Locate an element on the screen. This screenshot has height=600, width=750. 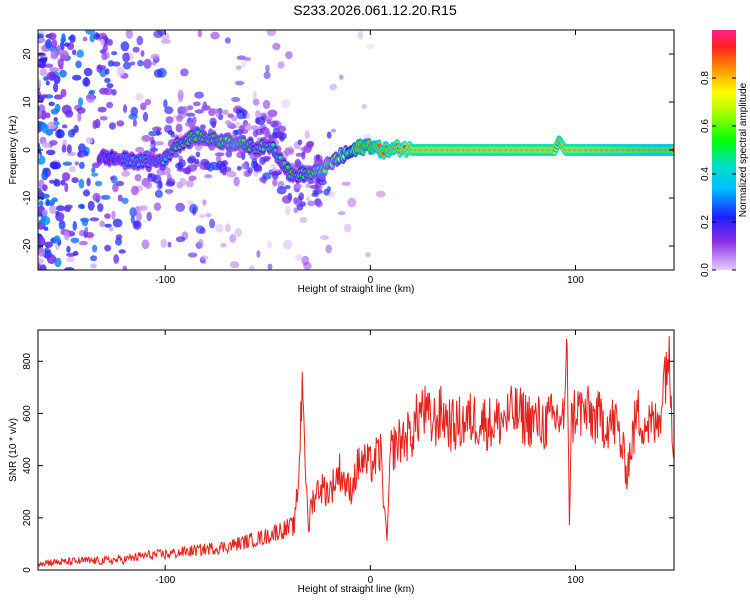
spectrogram-x-tick-label: -100 is located at coordinates (165, 280).